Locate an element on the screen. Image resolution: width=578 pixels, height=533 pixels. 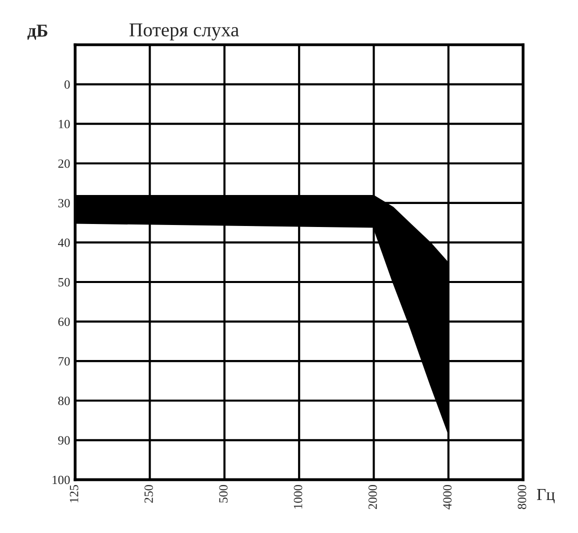
x-tick-label: 8000 is located at coordinates (522, 497).